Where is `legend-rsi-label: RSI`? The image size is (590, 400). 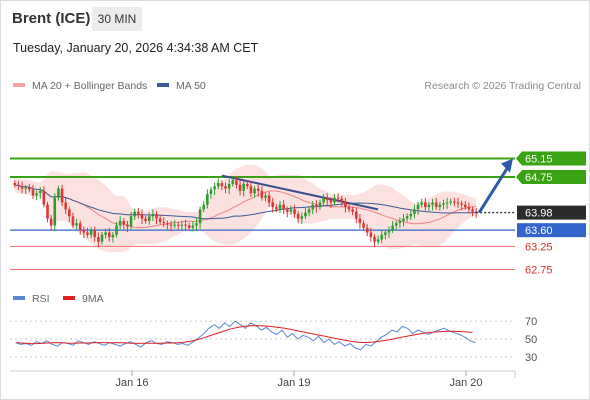
legend-rsi-label: RSI is located at coordinates (41, 299).